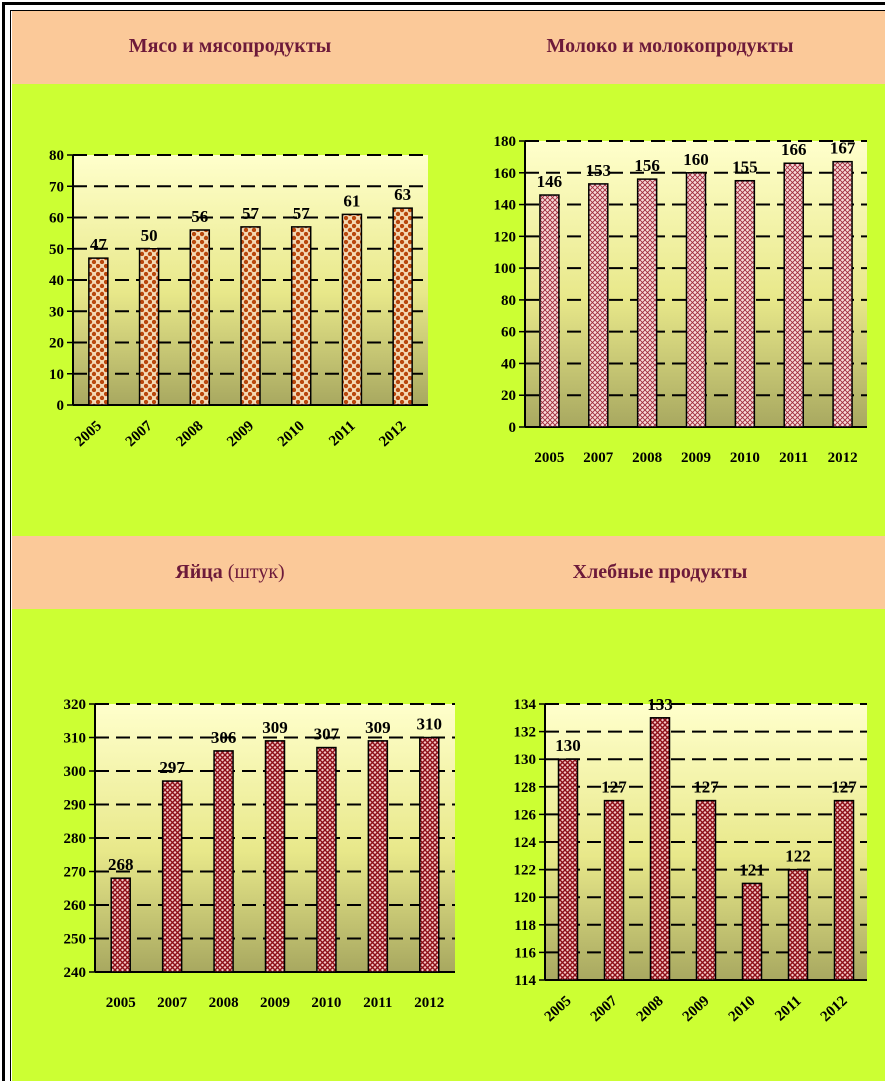 This screenshot has height=1081, width=885. I want to click on bread-data-label: 133, so click(660, 704).